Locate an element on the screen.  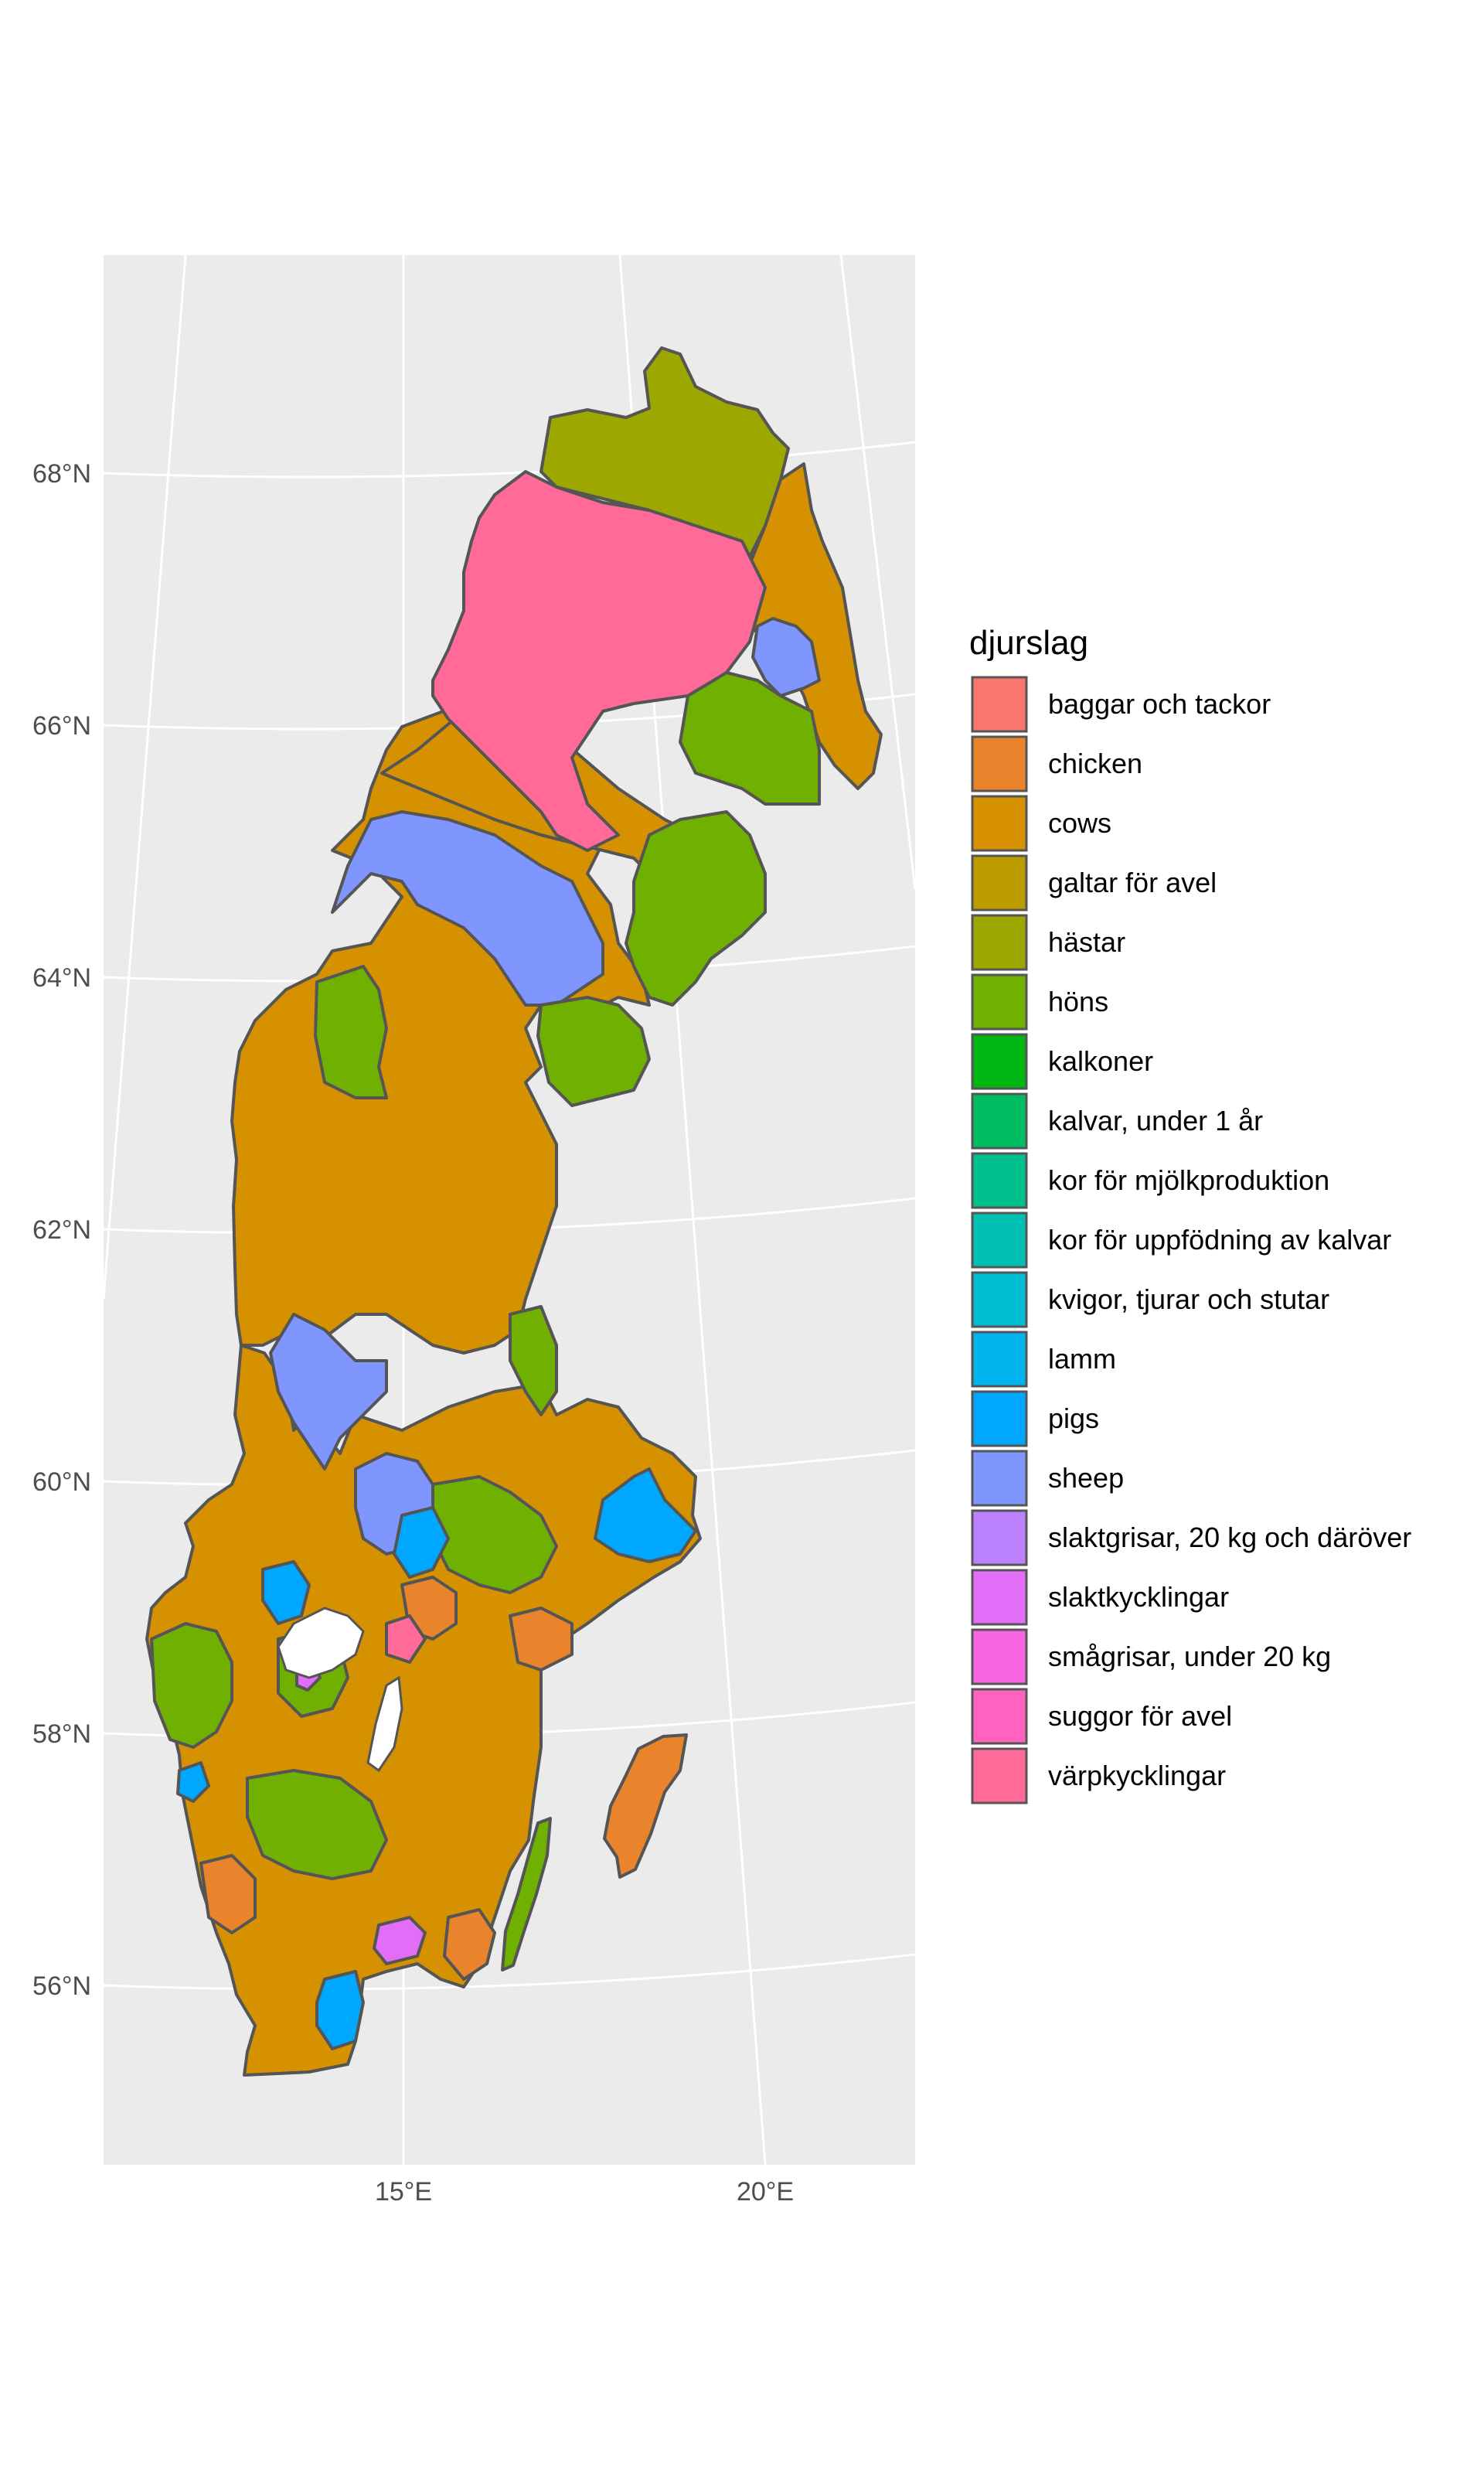
legend-label: suggor för avel is located at coordinates (1140, 1716).